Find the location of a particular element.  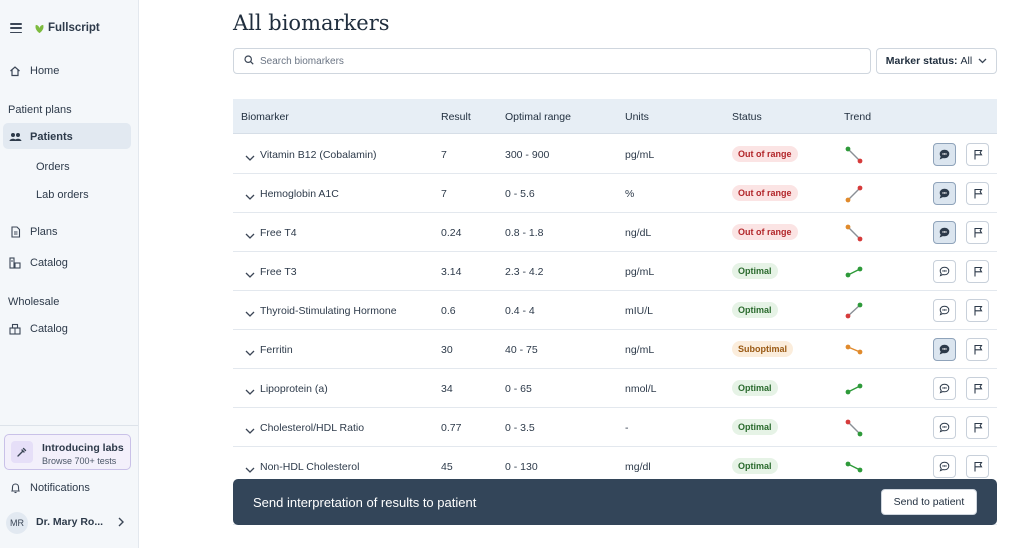

table-row: Cholesterol/HDL Ratio 0.77 0 - 3.5 - Optimal is located at coordinates (615, 427).